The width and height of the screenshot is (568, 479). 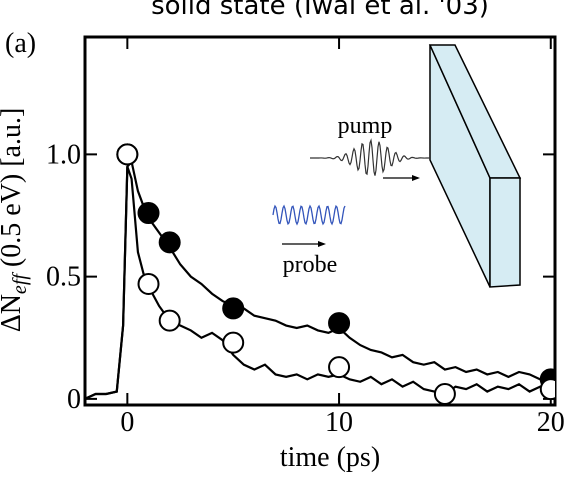 I want to click on y-tick-label: 1.0, so click(x=63, y=154).